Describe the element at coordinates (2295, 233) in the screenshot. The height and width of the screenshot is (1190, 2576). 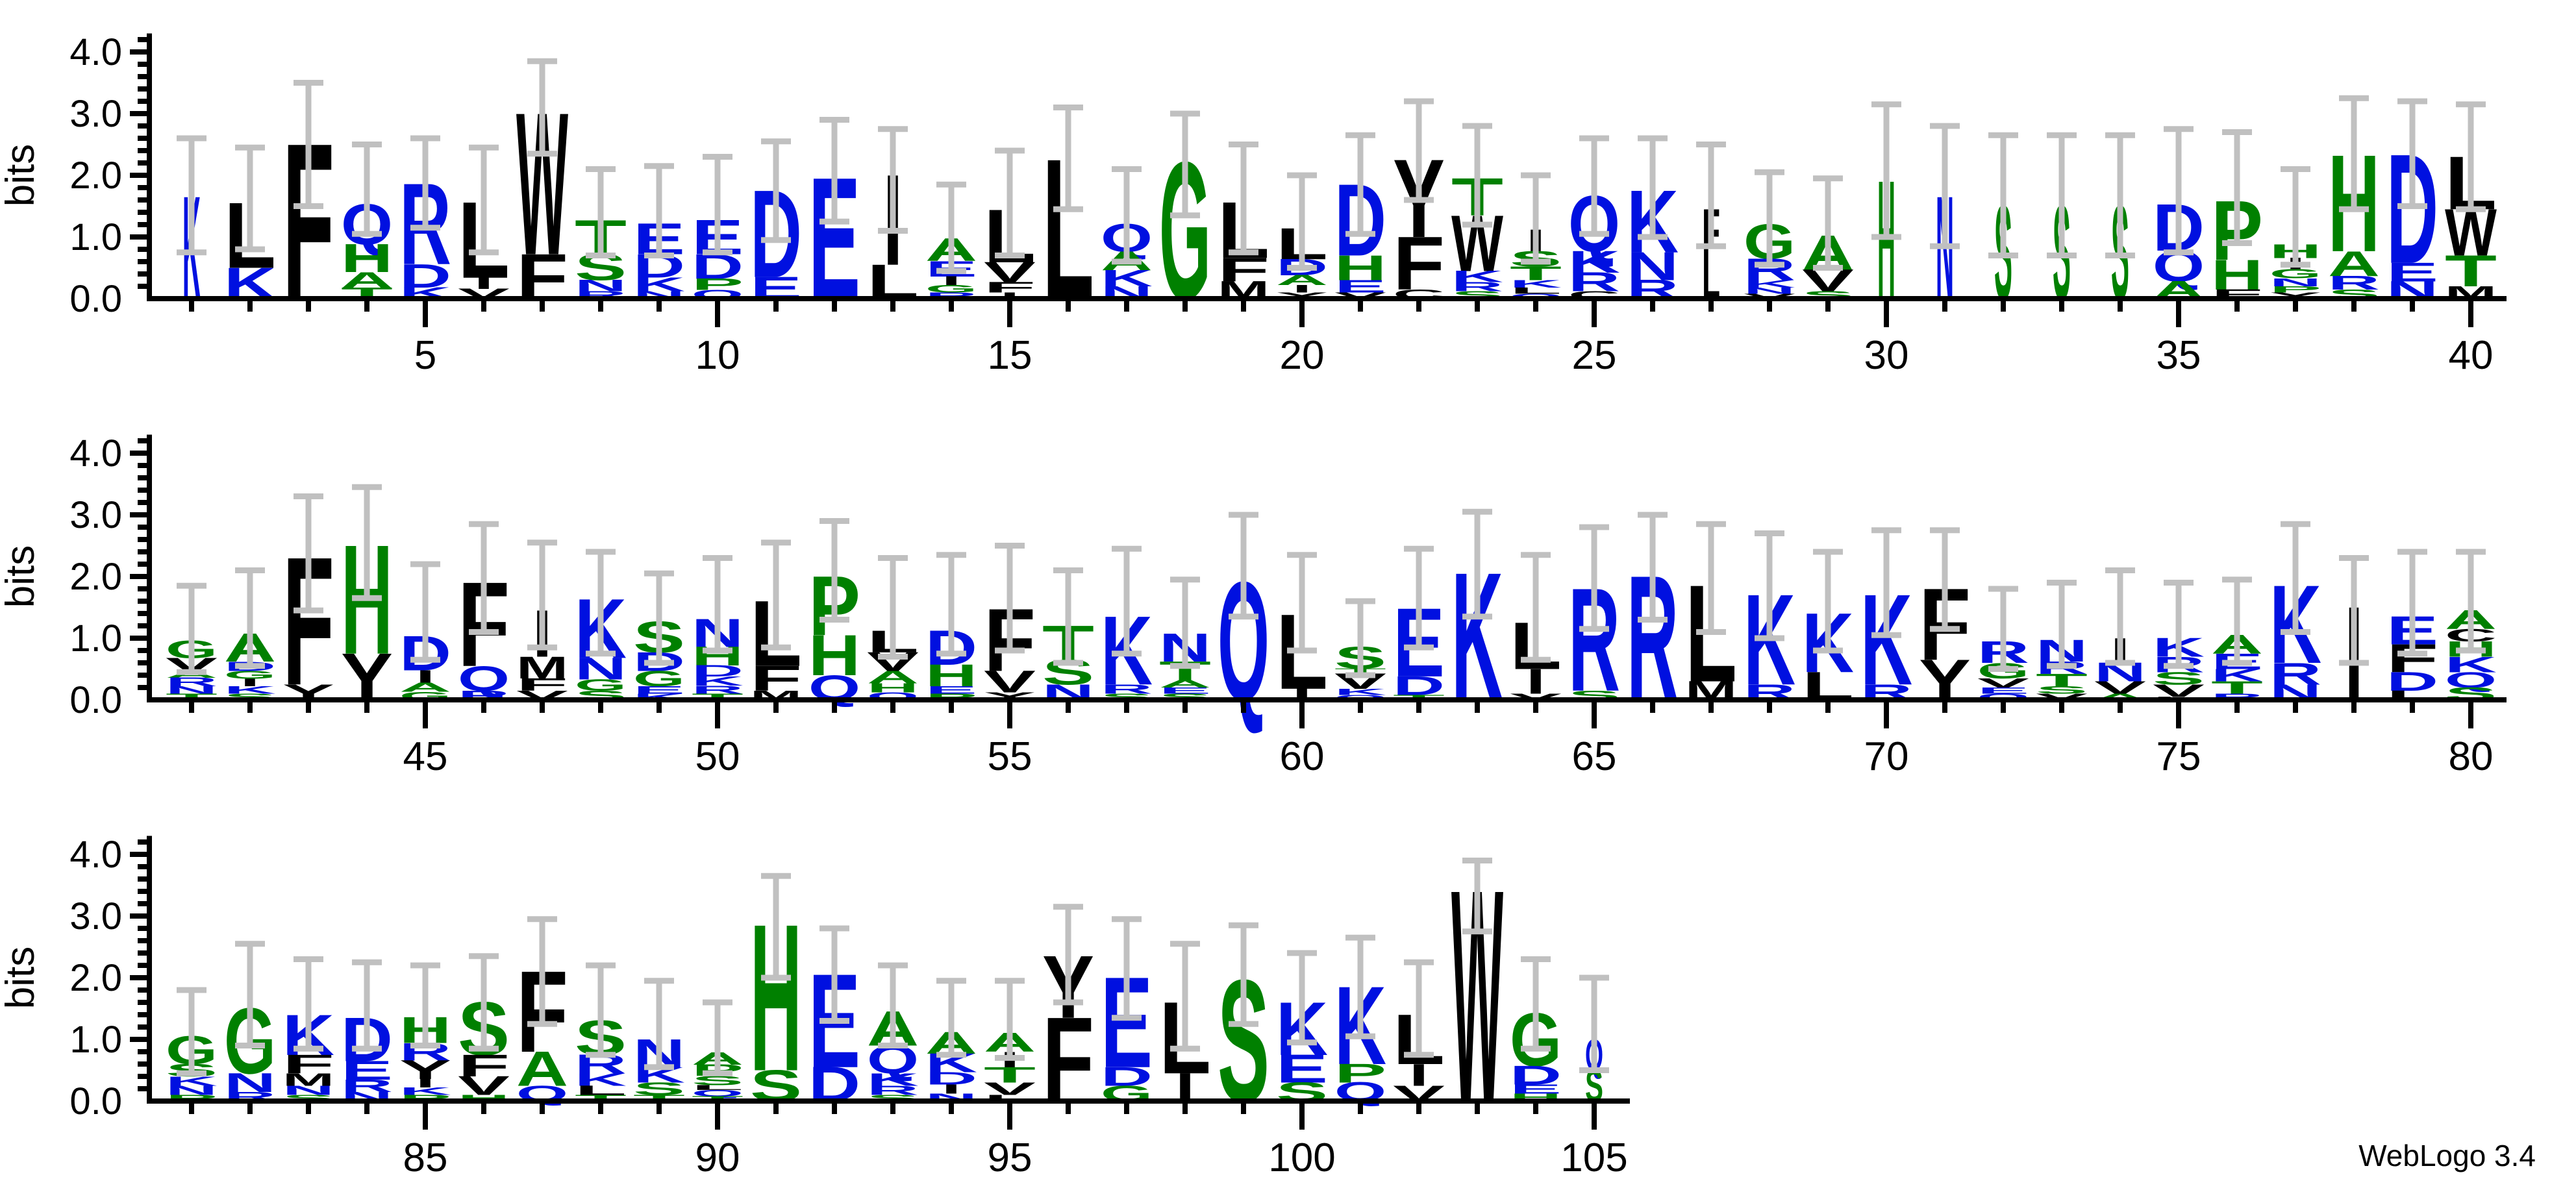
I see `stack-pos-37: HIGNPY` at that location.